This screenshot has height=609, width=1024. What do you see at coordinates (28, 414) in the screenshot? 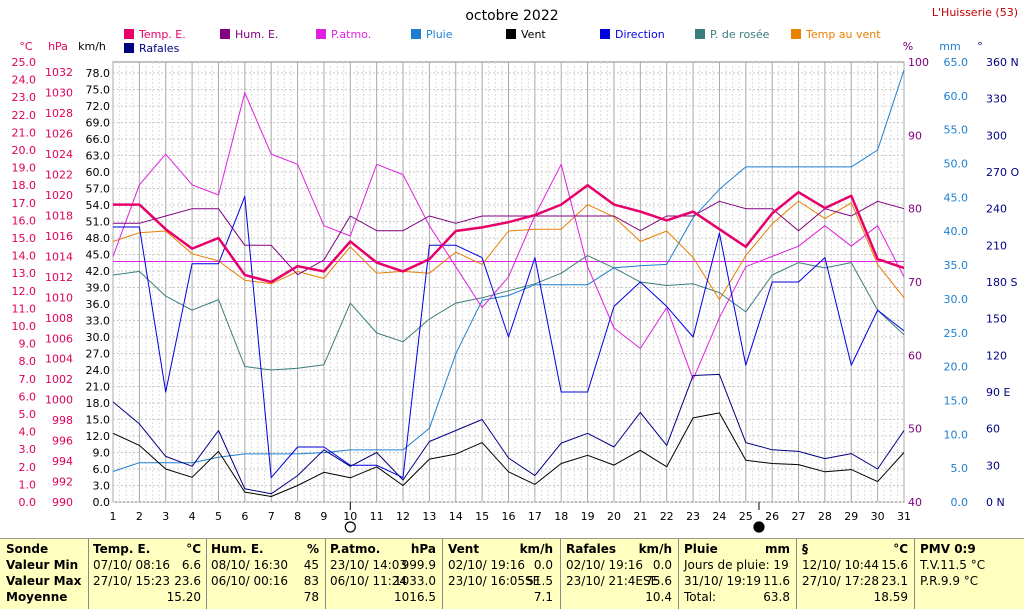
I see `temp-tick-label: 5.0` at bounding box center [28, 414].